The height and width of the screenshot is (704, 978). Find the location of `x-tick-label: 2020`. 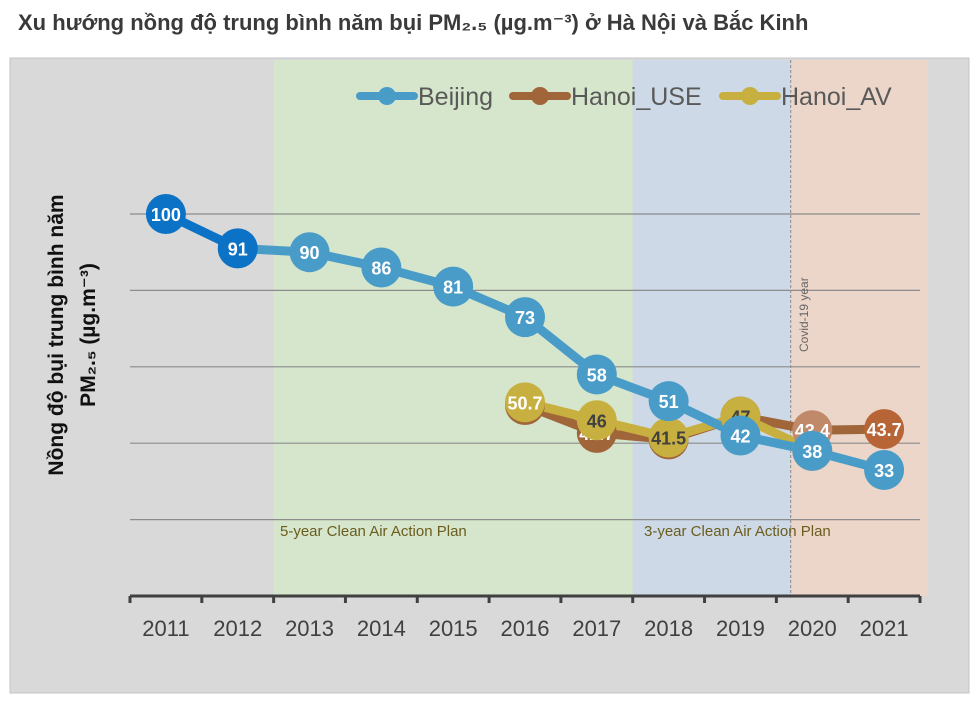

x-tick-label: 2020 is located at coordinates (812, 628).